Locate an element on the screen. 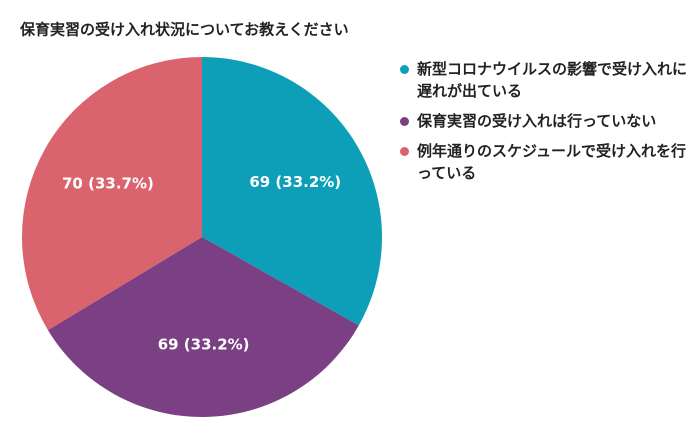 The height and width of the screenshot is (437, 700). legend-item: 例年通りのスケジュールで受け入れを行っている is located at coordinates (545, 162).